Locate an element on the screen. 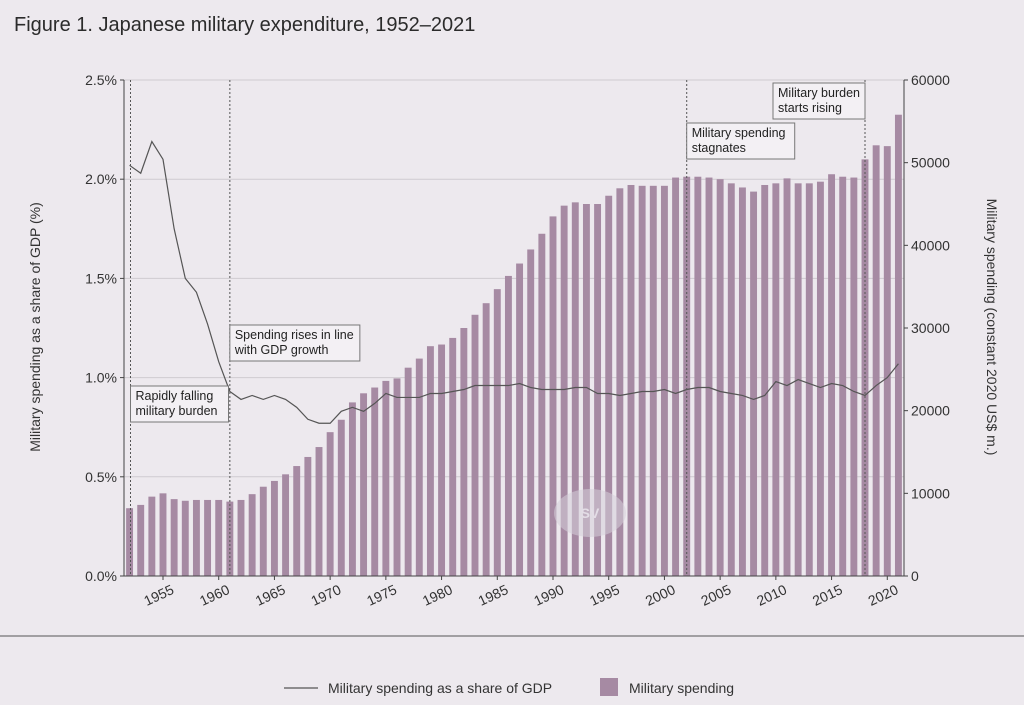 The image size is (1024, 705). watermark: SV is located at coordinates (590, 513).